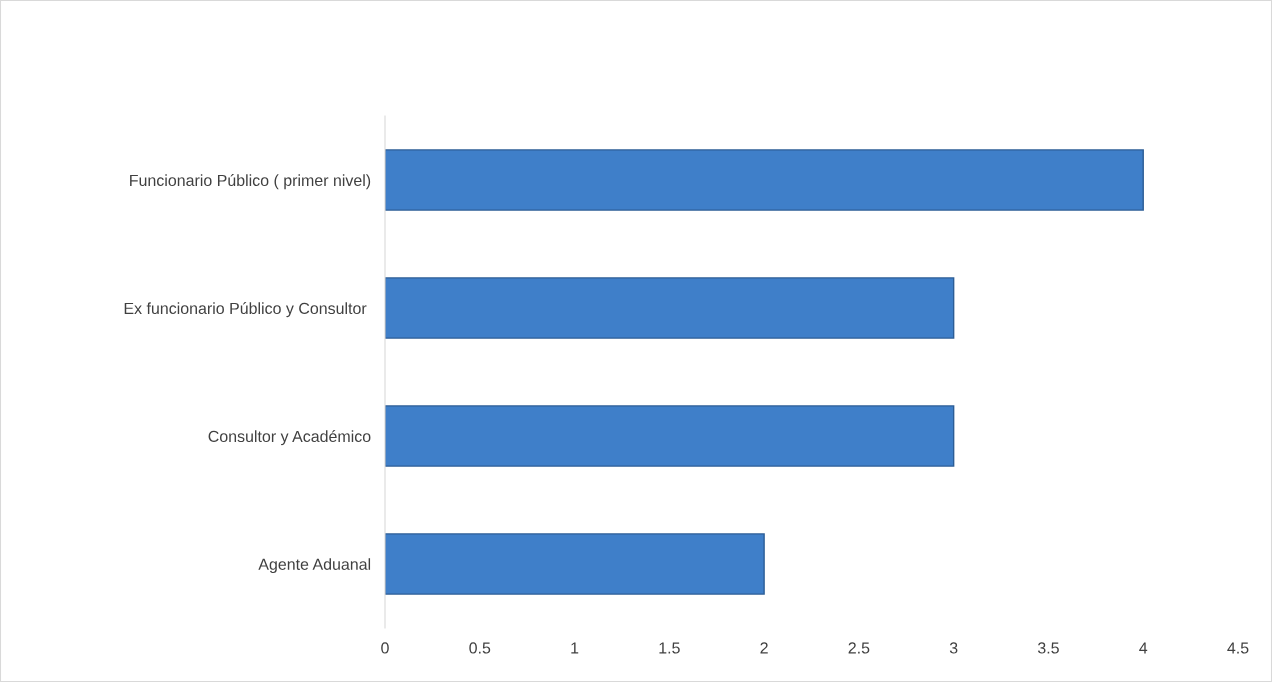  What do you see at coordinates (289, 438) in the screenshot?
I see `y-tick-label: Consultor y Académico` at bounding box center [289, 438].